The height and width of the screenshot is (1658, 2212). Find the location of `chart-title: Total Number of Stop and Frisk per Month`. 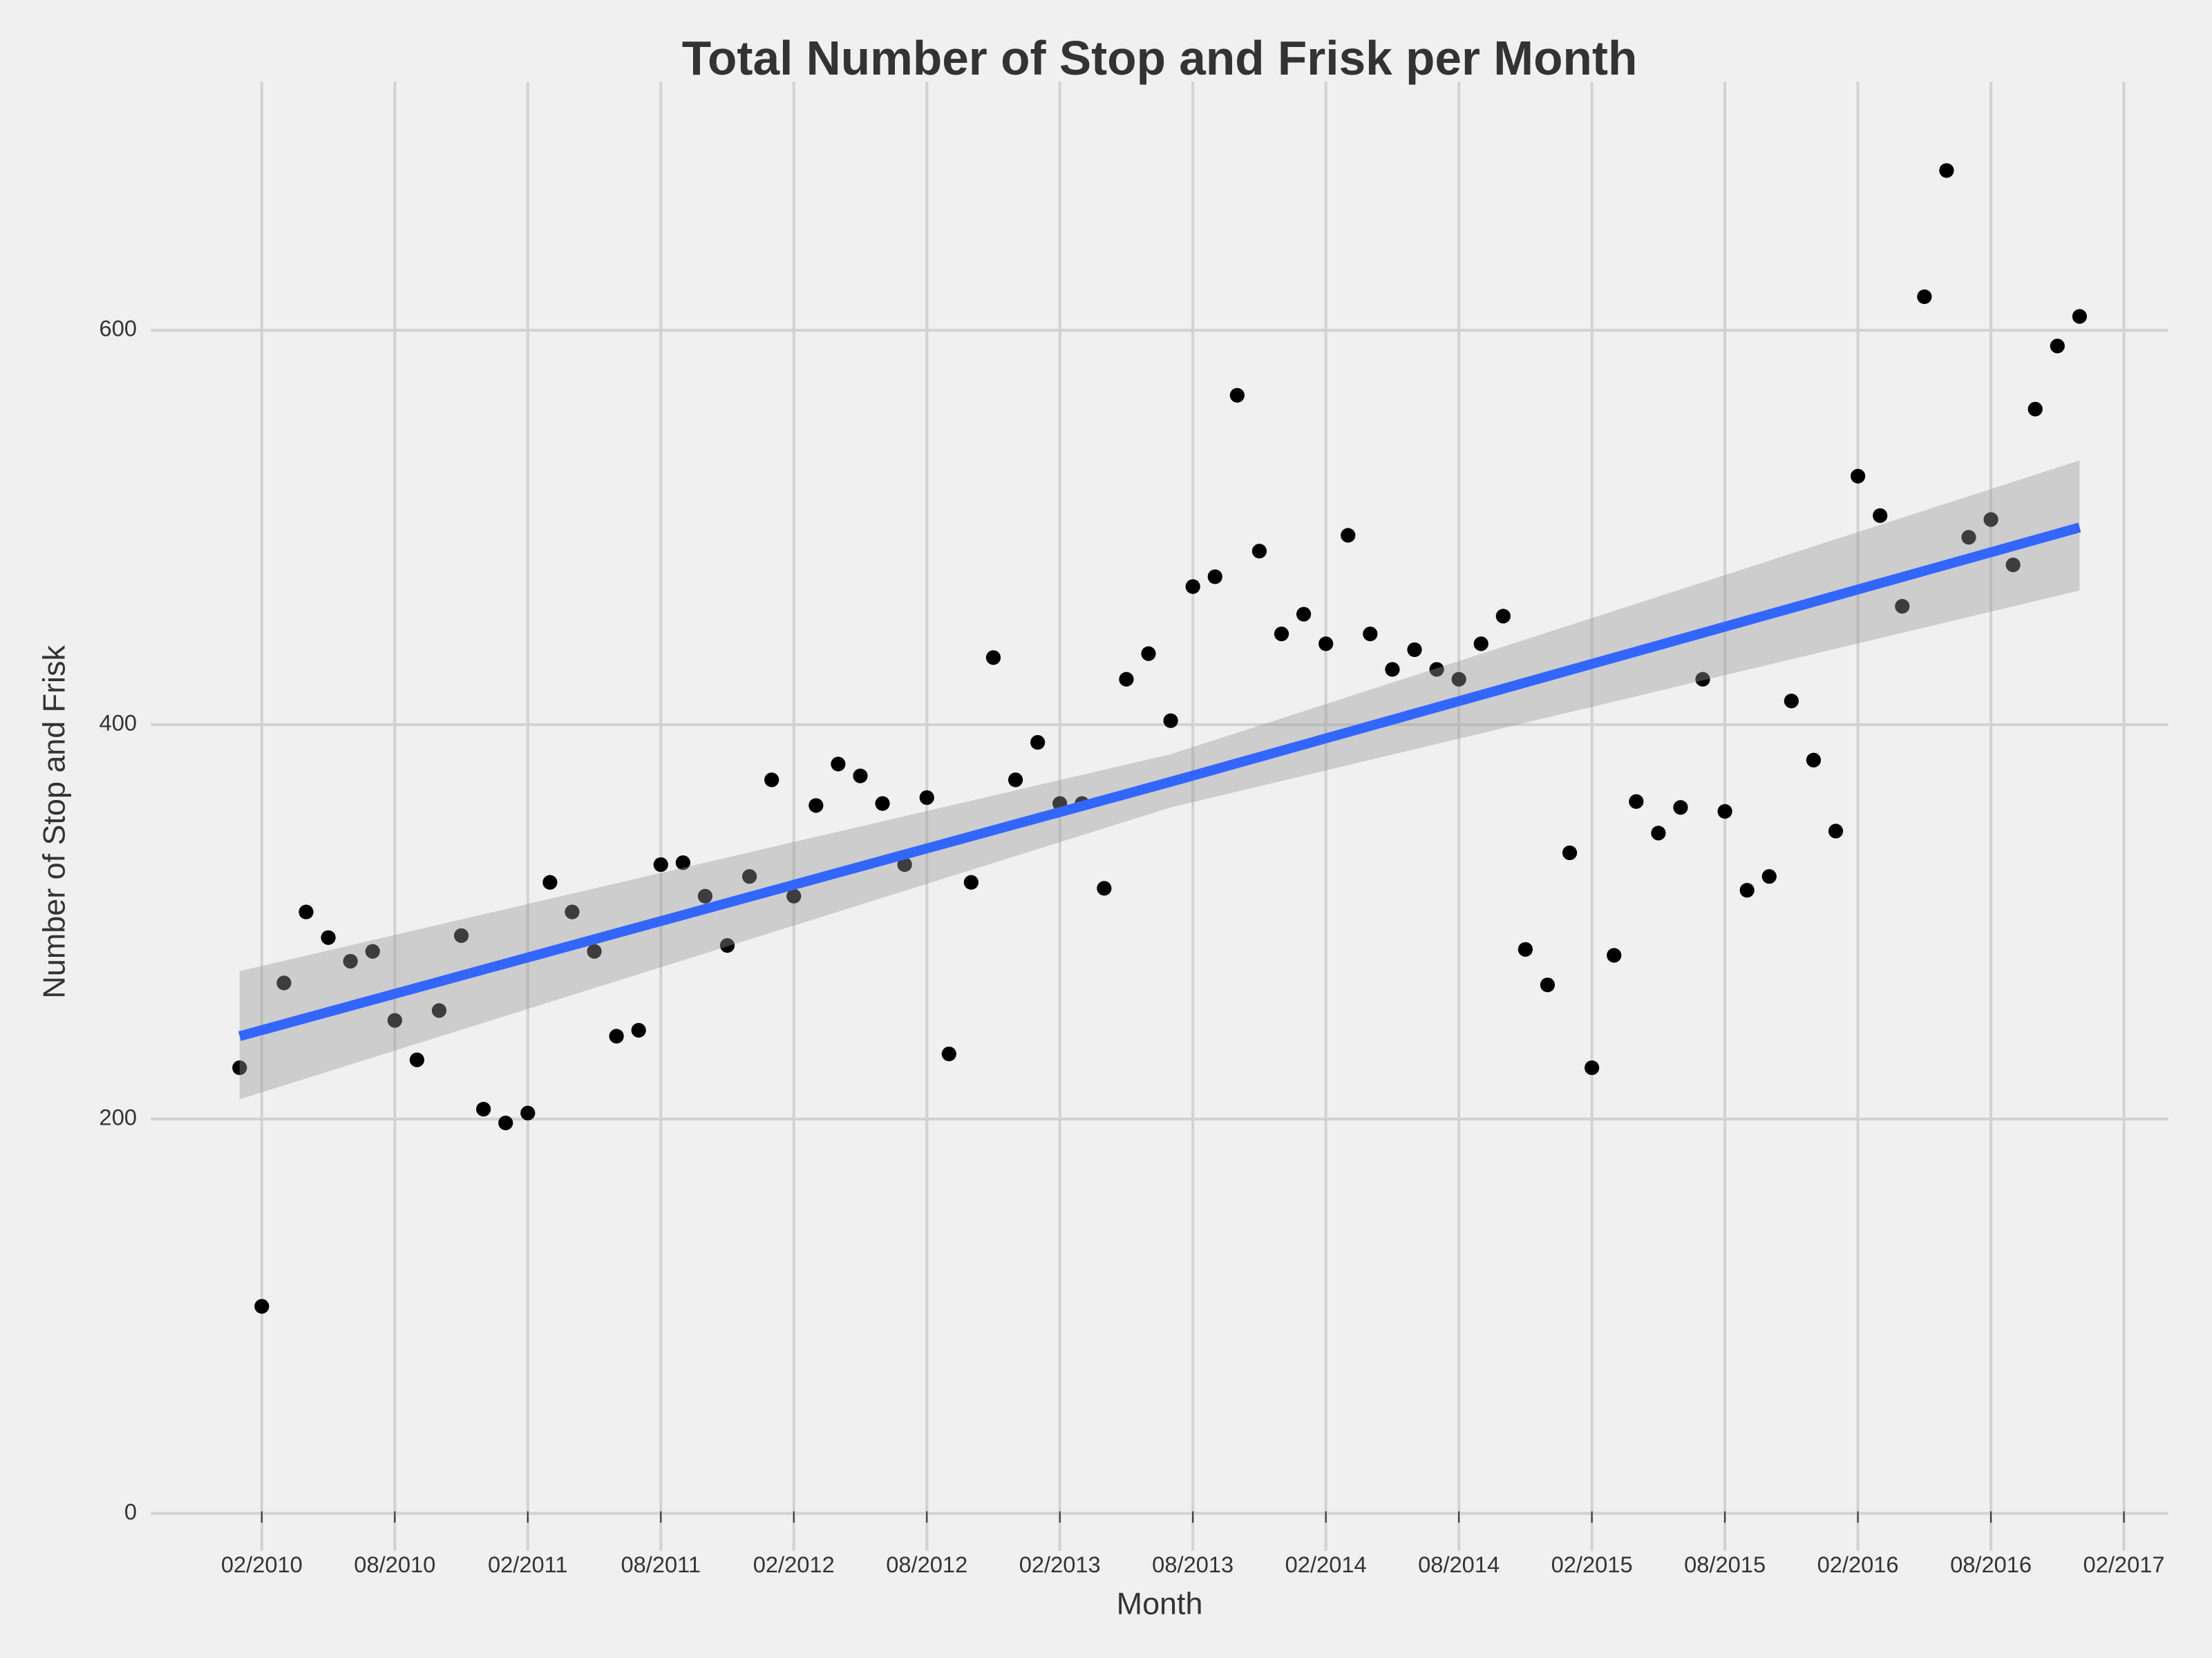

chart-title: Total Number of Stop and Frisk per Month is located at coordinates (1160, 58).